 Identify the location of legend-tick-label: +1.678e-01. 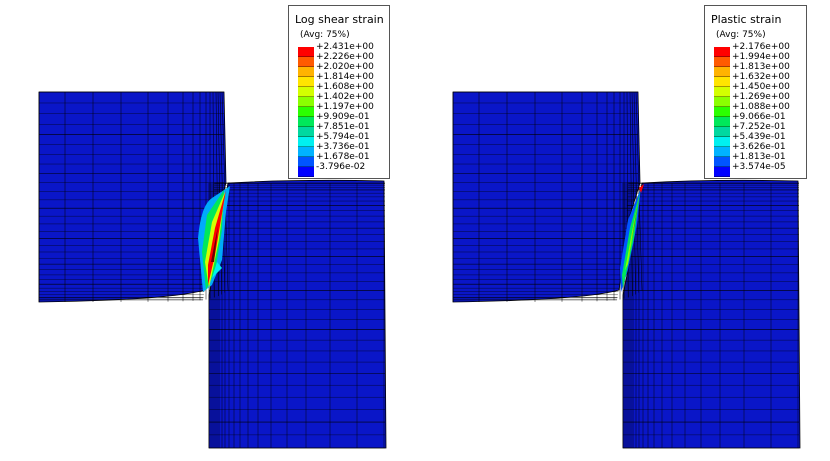
(343, 157).